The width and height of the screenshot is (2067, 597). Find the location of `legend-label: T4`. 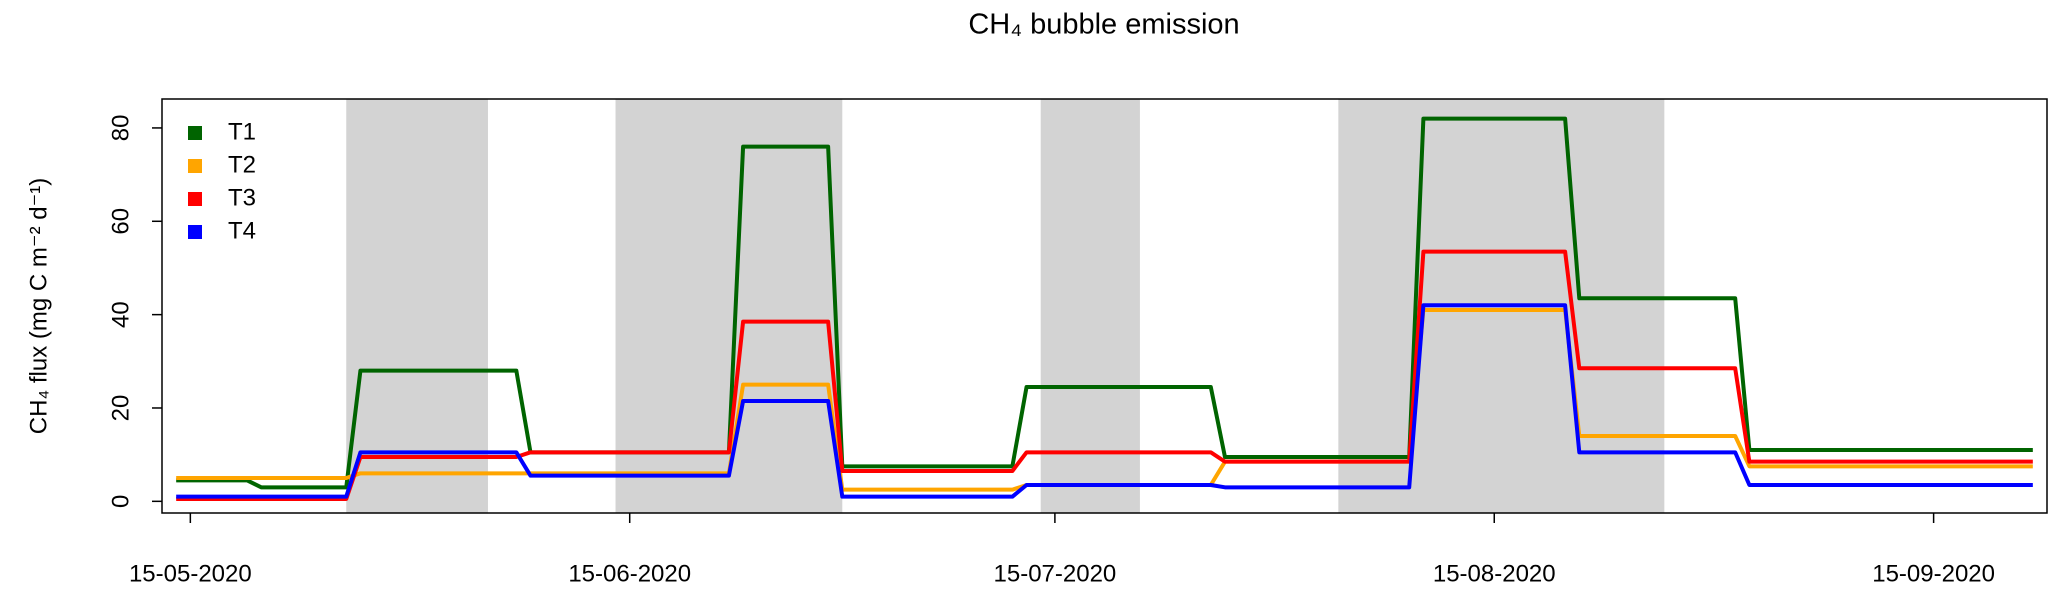

legend-label: T4 is located at coordinates (242, 230).